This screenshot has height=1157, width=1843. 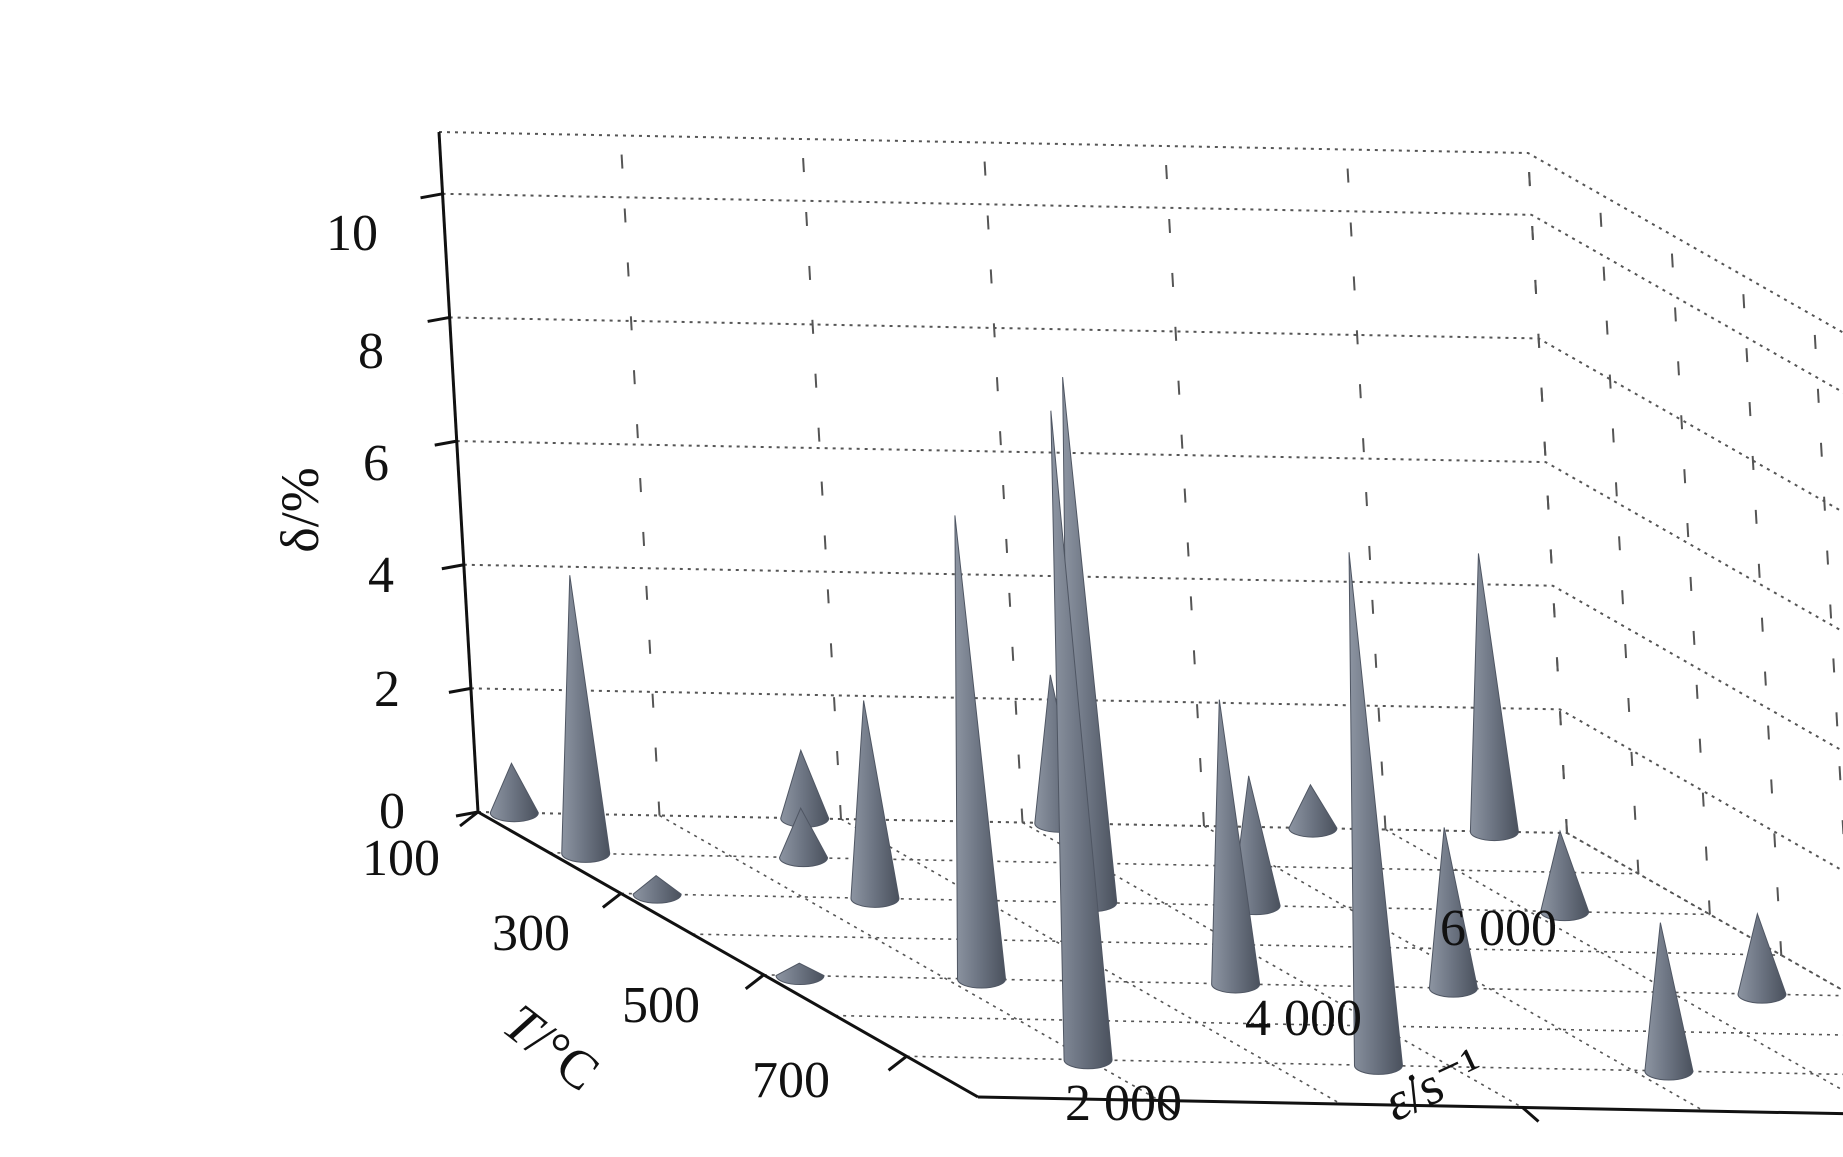 I want to click on z-tick-label: 6, so click(x=376, y=463).